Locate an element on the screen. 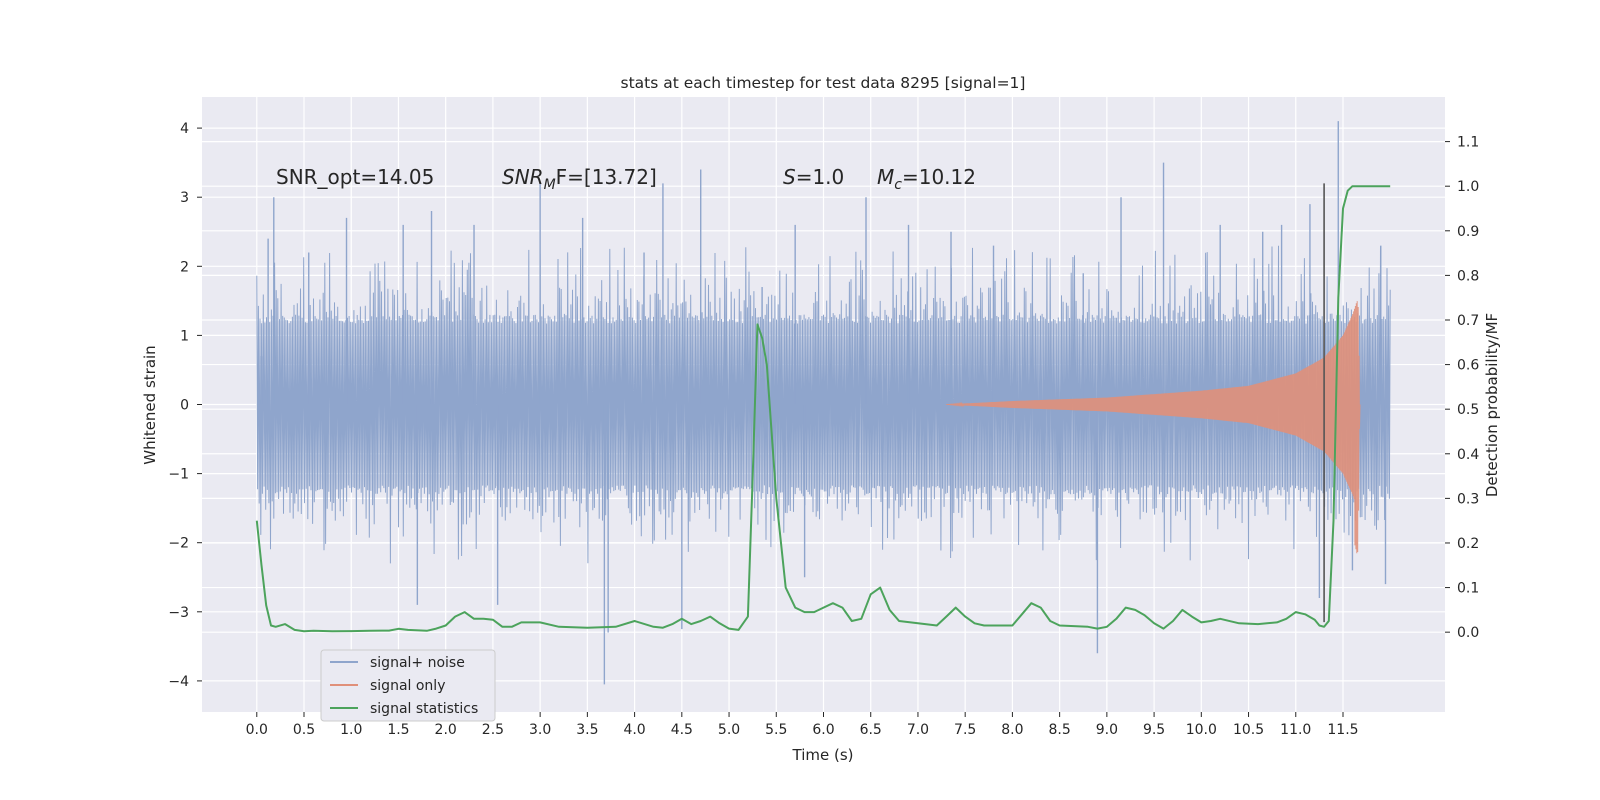  y-tick-label: 4 is located at coordinates (184, 129).